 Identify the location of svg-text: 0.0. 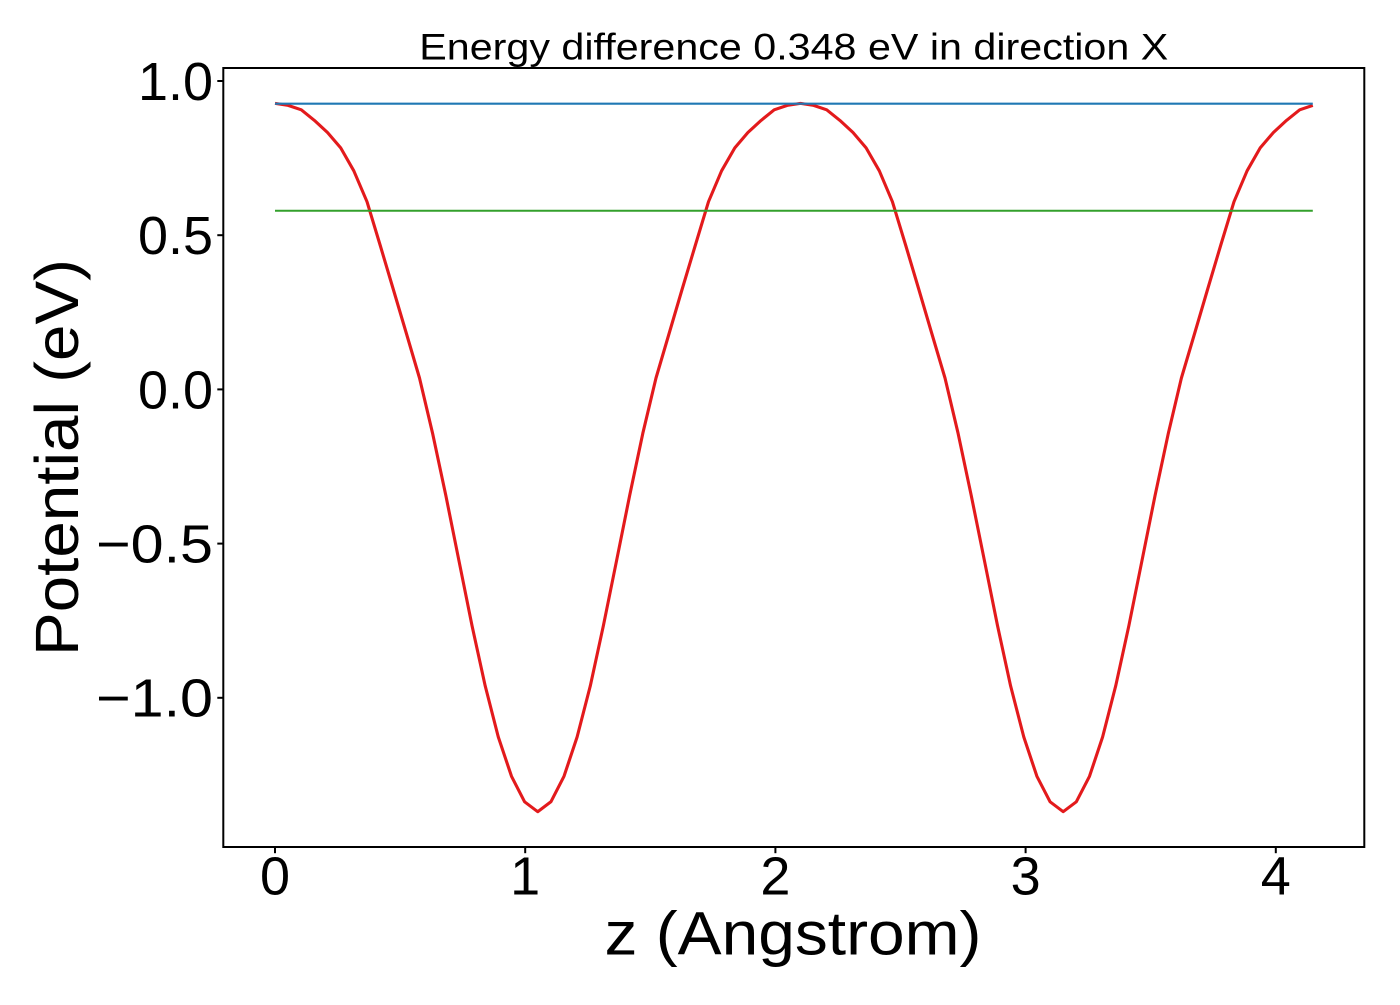
(175, 390).